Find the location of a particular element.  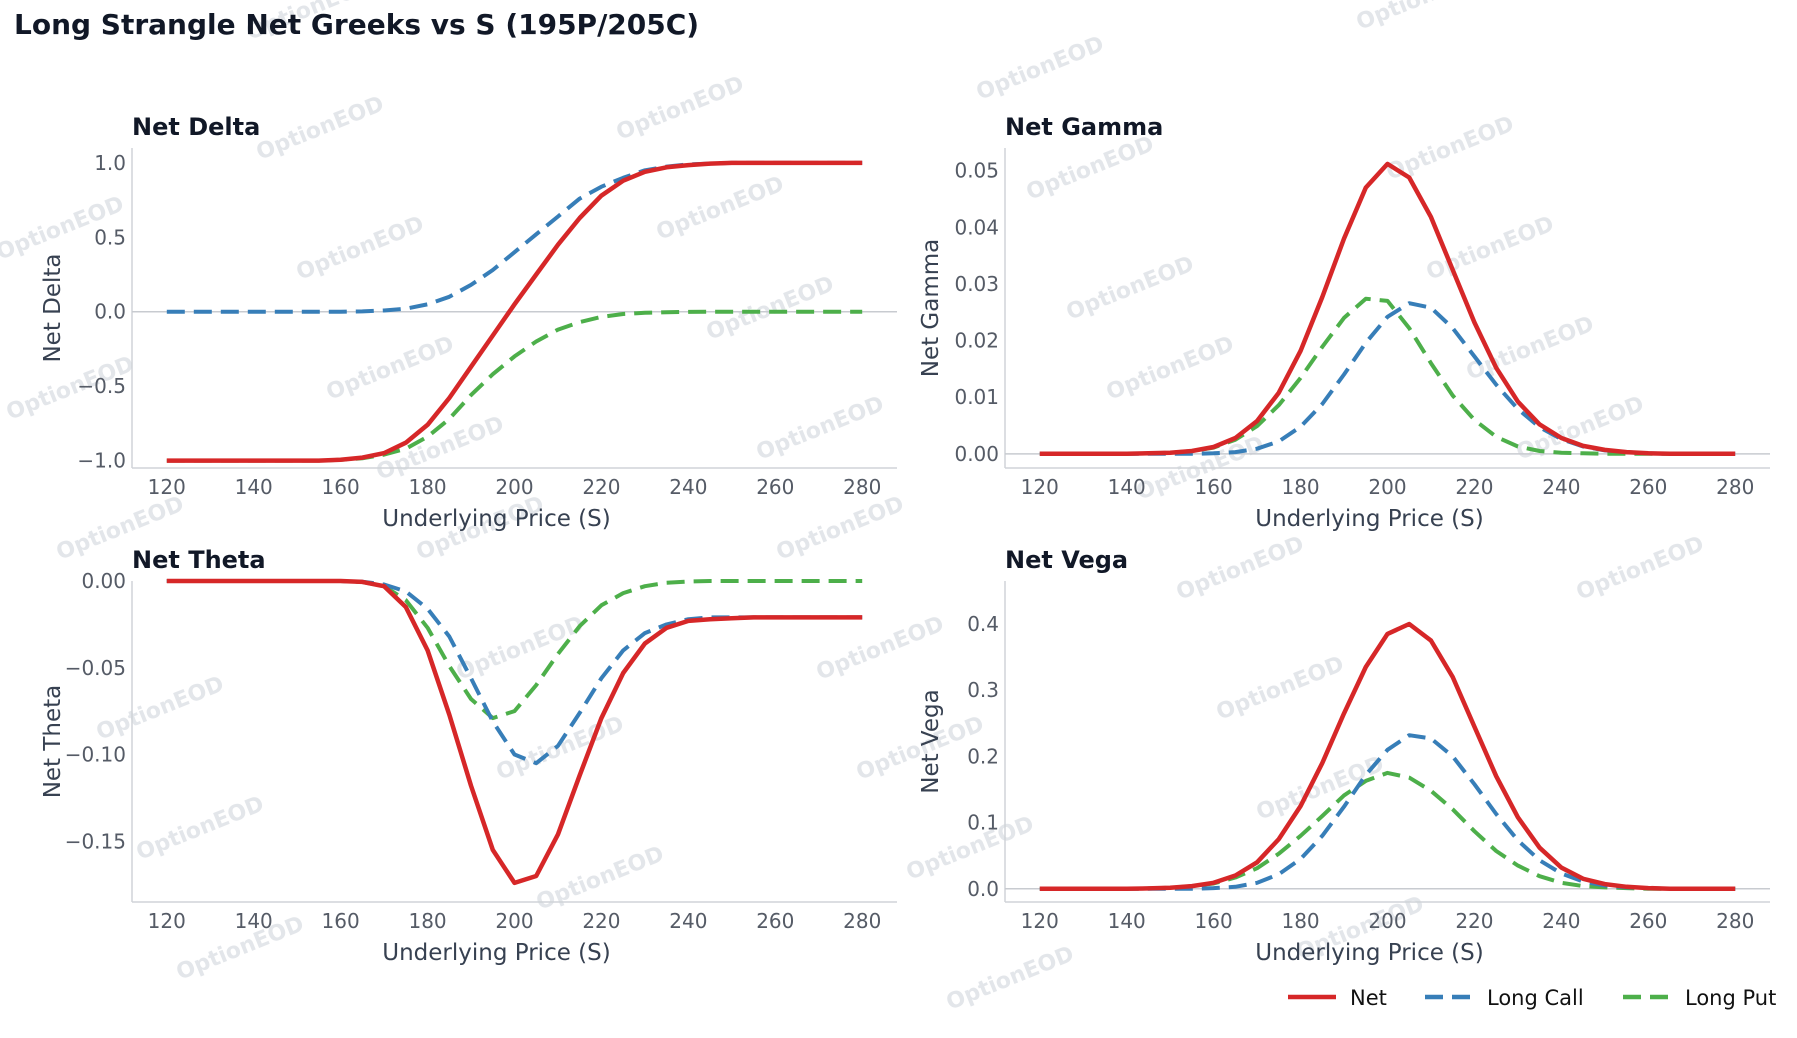

y-axis-label: Net Vega is located at coordinates (931, 741).